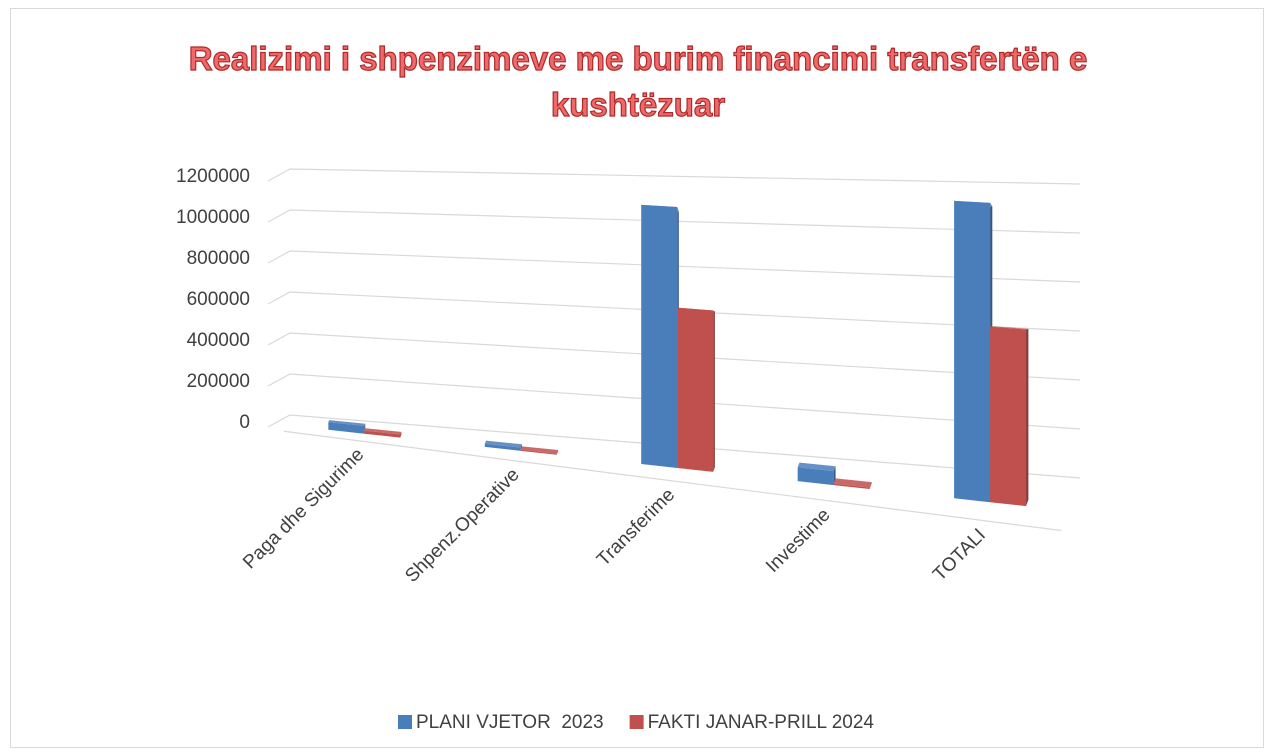 Image resolution: width=1276 pixels, height=756 pixels. Describe the element at coordinates (798, 541) in the screenshot. I see `x-tick-label: Investime` at that location.